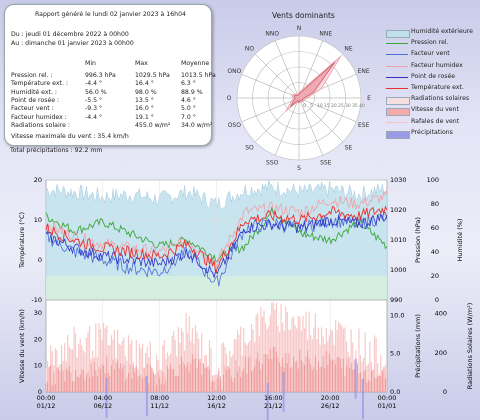 Image resolution: width=480 pixels, height=420 pixels. I want to click on pressure-tick: 990, so click(396, 300).